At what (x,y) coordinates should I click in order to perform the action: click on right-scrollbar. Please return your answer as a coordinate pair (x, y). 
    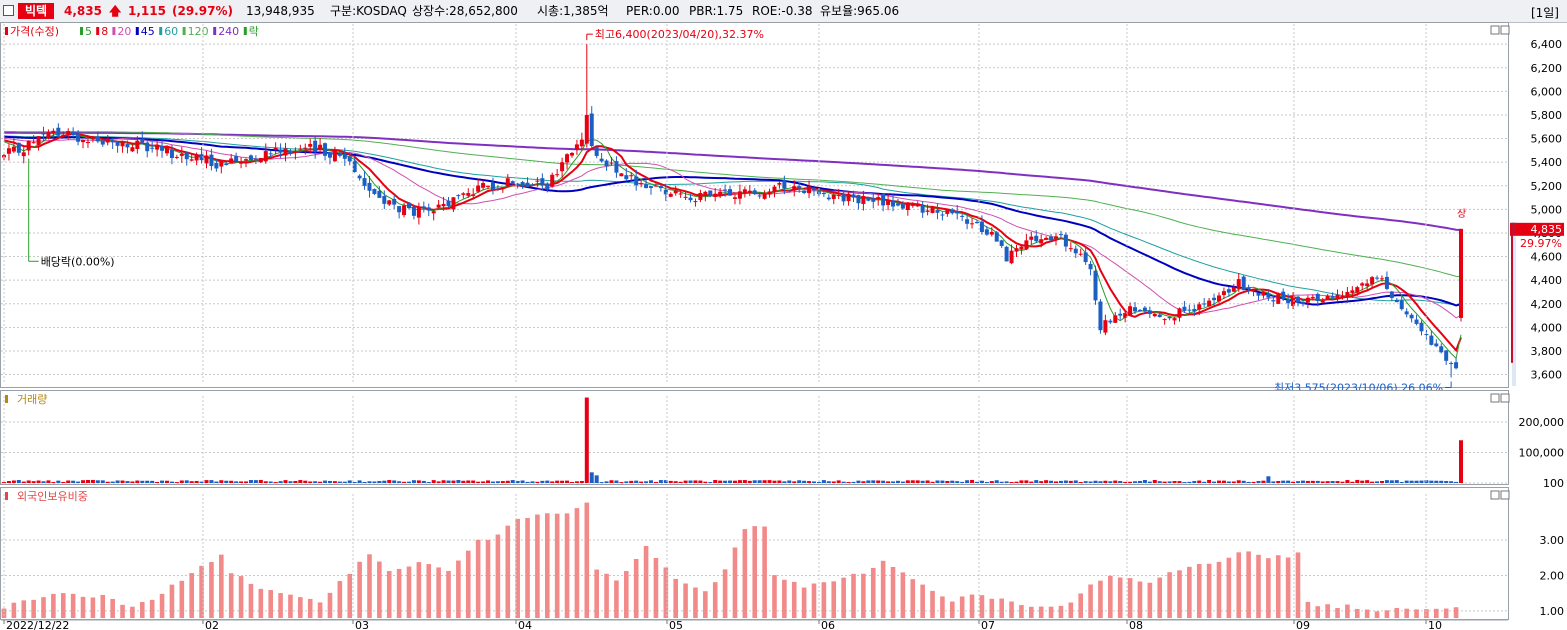
    Looking at the image, I should click on (1514, 304).